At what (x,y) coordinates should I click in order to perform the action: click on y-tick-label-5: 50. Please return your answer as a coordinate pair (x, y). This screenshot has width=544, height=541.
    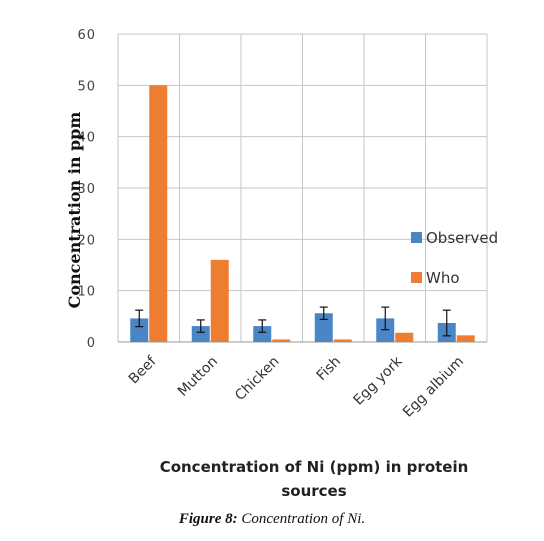
    Looking at the image, I should click on (86, 86).